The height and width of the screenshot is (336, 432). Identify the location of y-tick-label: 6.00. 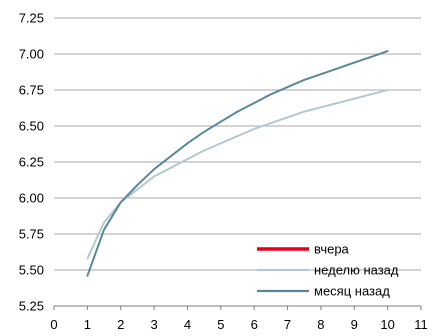
(31, 198).